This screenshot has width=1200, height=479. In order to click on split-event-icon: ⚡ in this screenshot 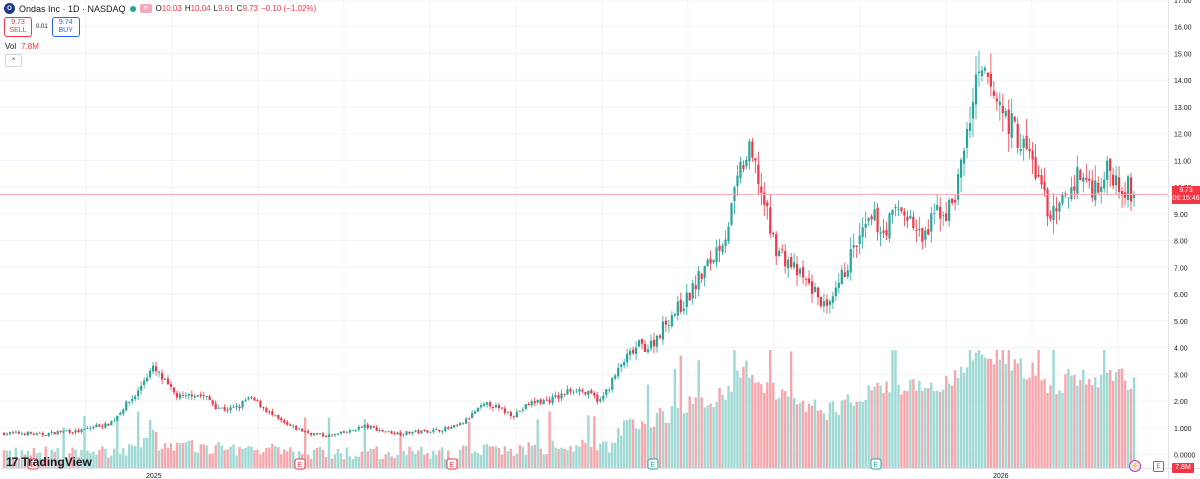, I will do `click(1135, 466)`.